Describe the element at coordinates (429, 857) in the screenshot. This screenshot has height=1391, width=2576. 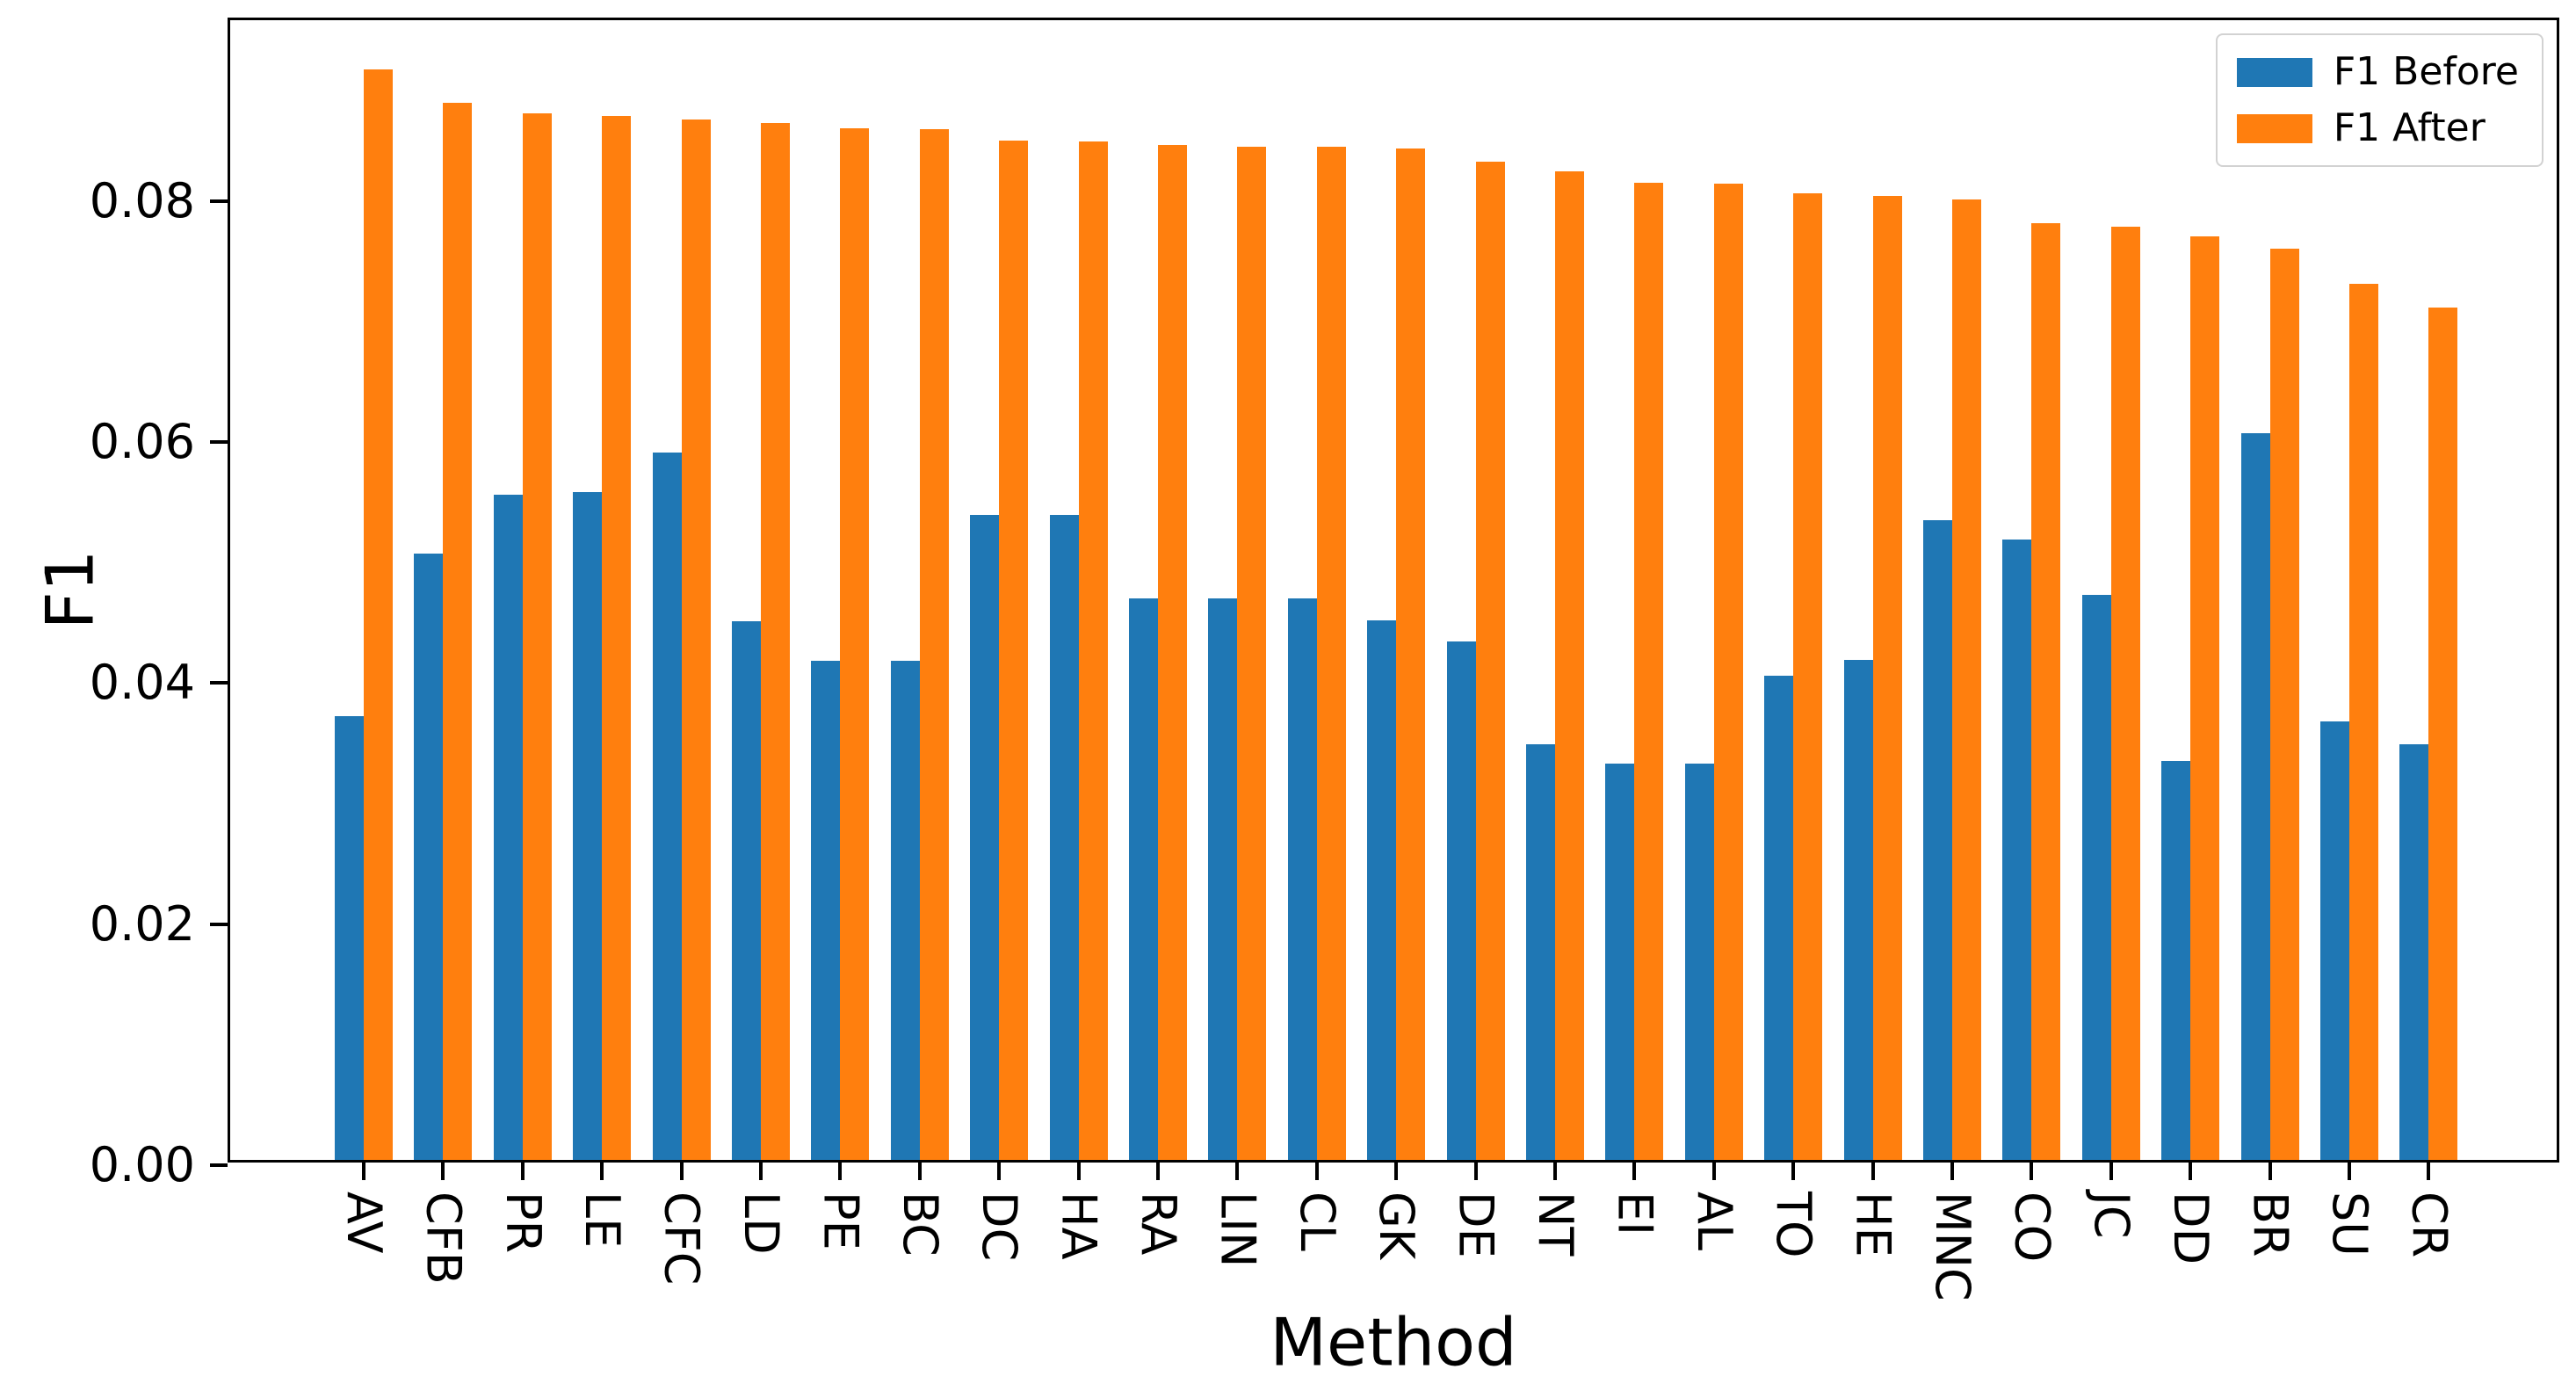
I see `bar-f1-before-CFB` at that location.